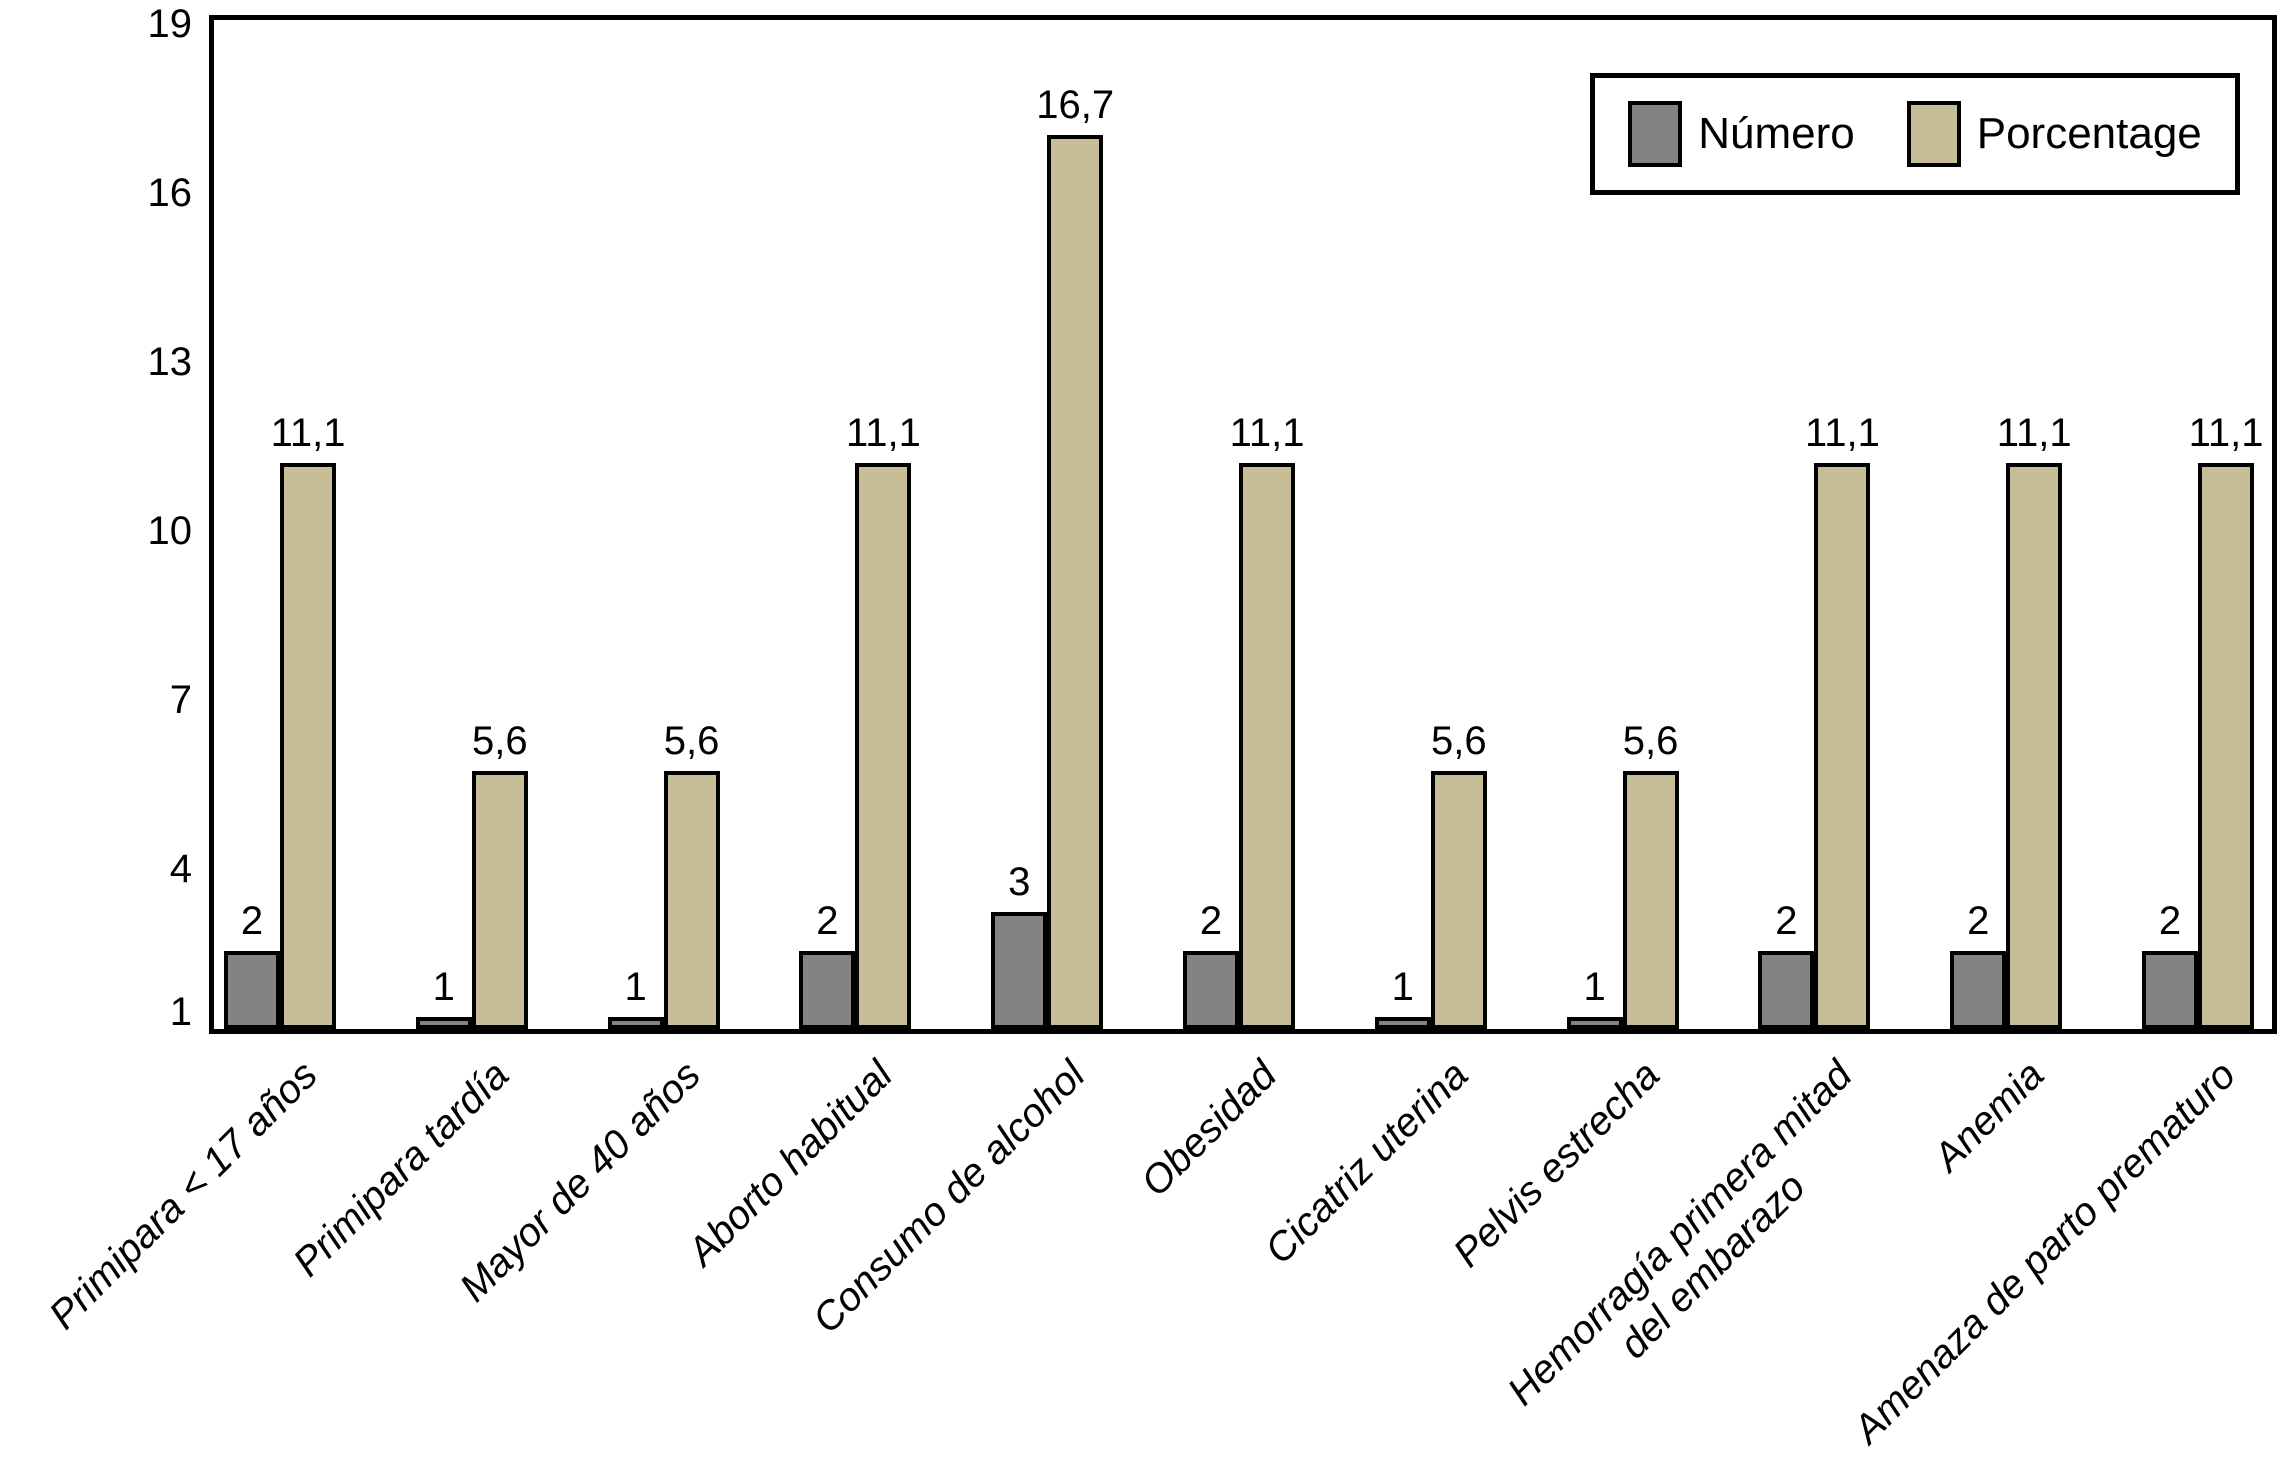  Describe the element at coordinates (2044, 1252) in the screenshot. I see `category-axis-label: Amenaza de parto prematuro` at that location.